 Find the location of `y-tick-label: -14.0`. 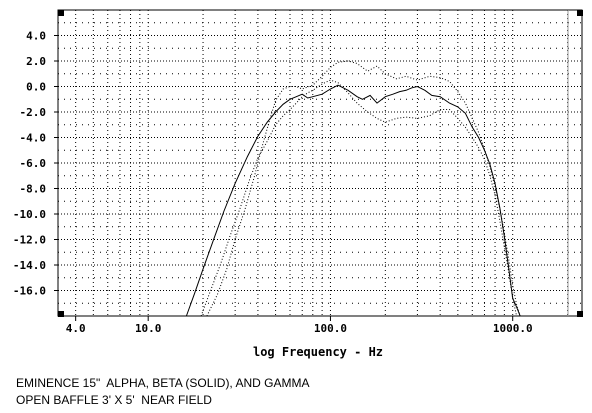

y-tick-label: -14.0 is located at coordinates (29, 265).